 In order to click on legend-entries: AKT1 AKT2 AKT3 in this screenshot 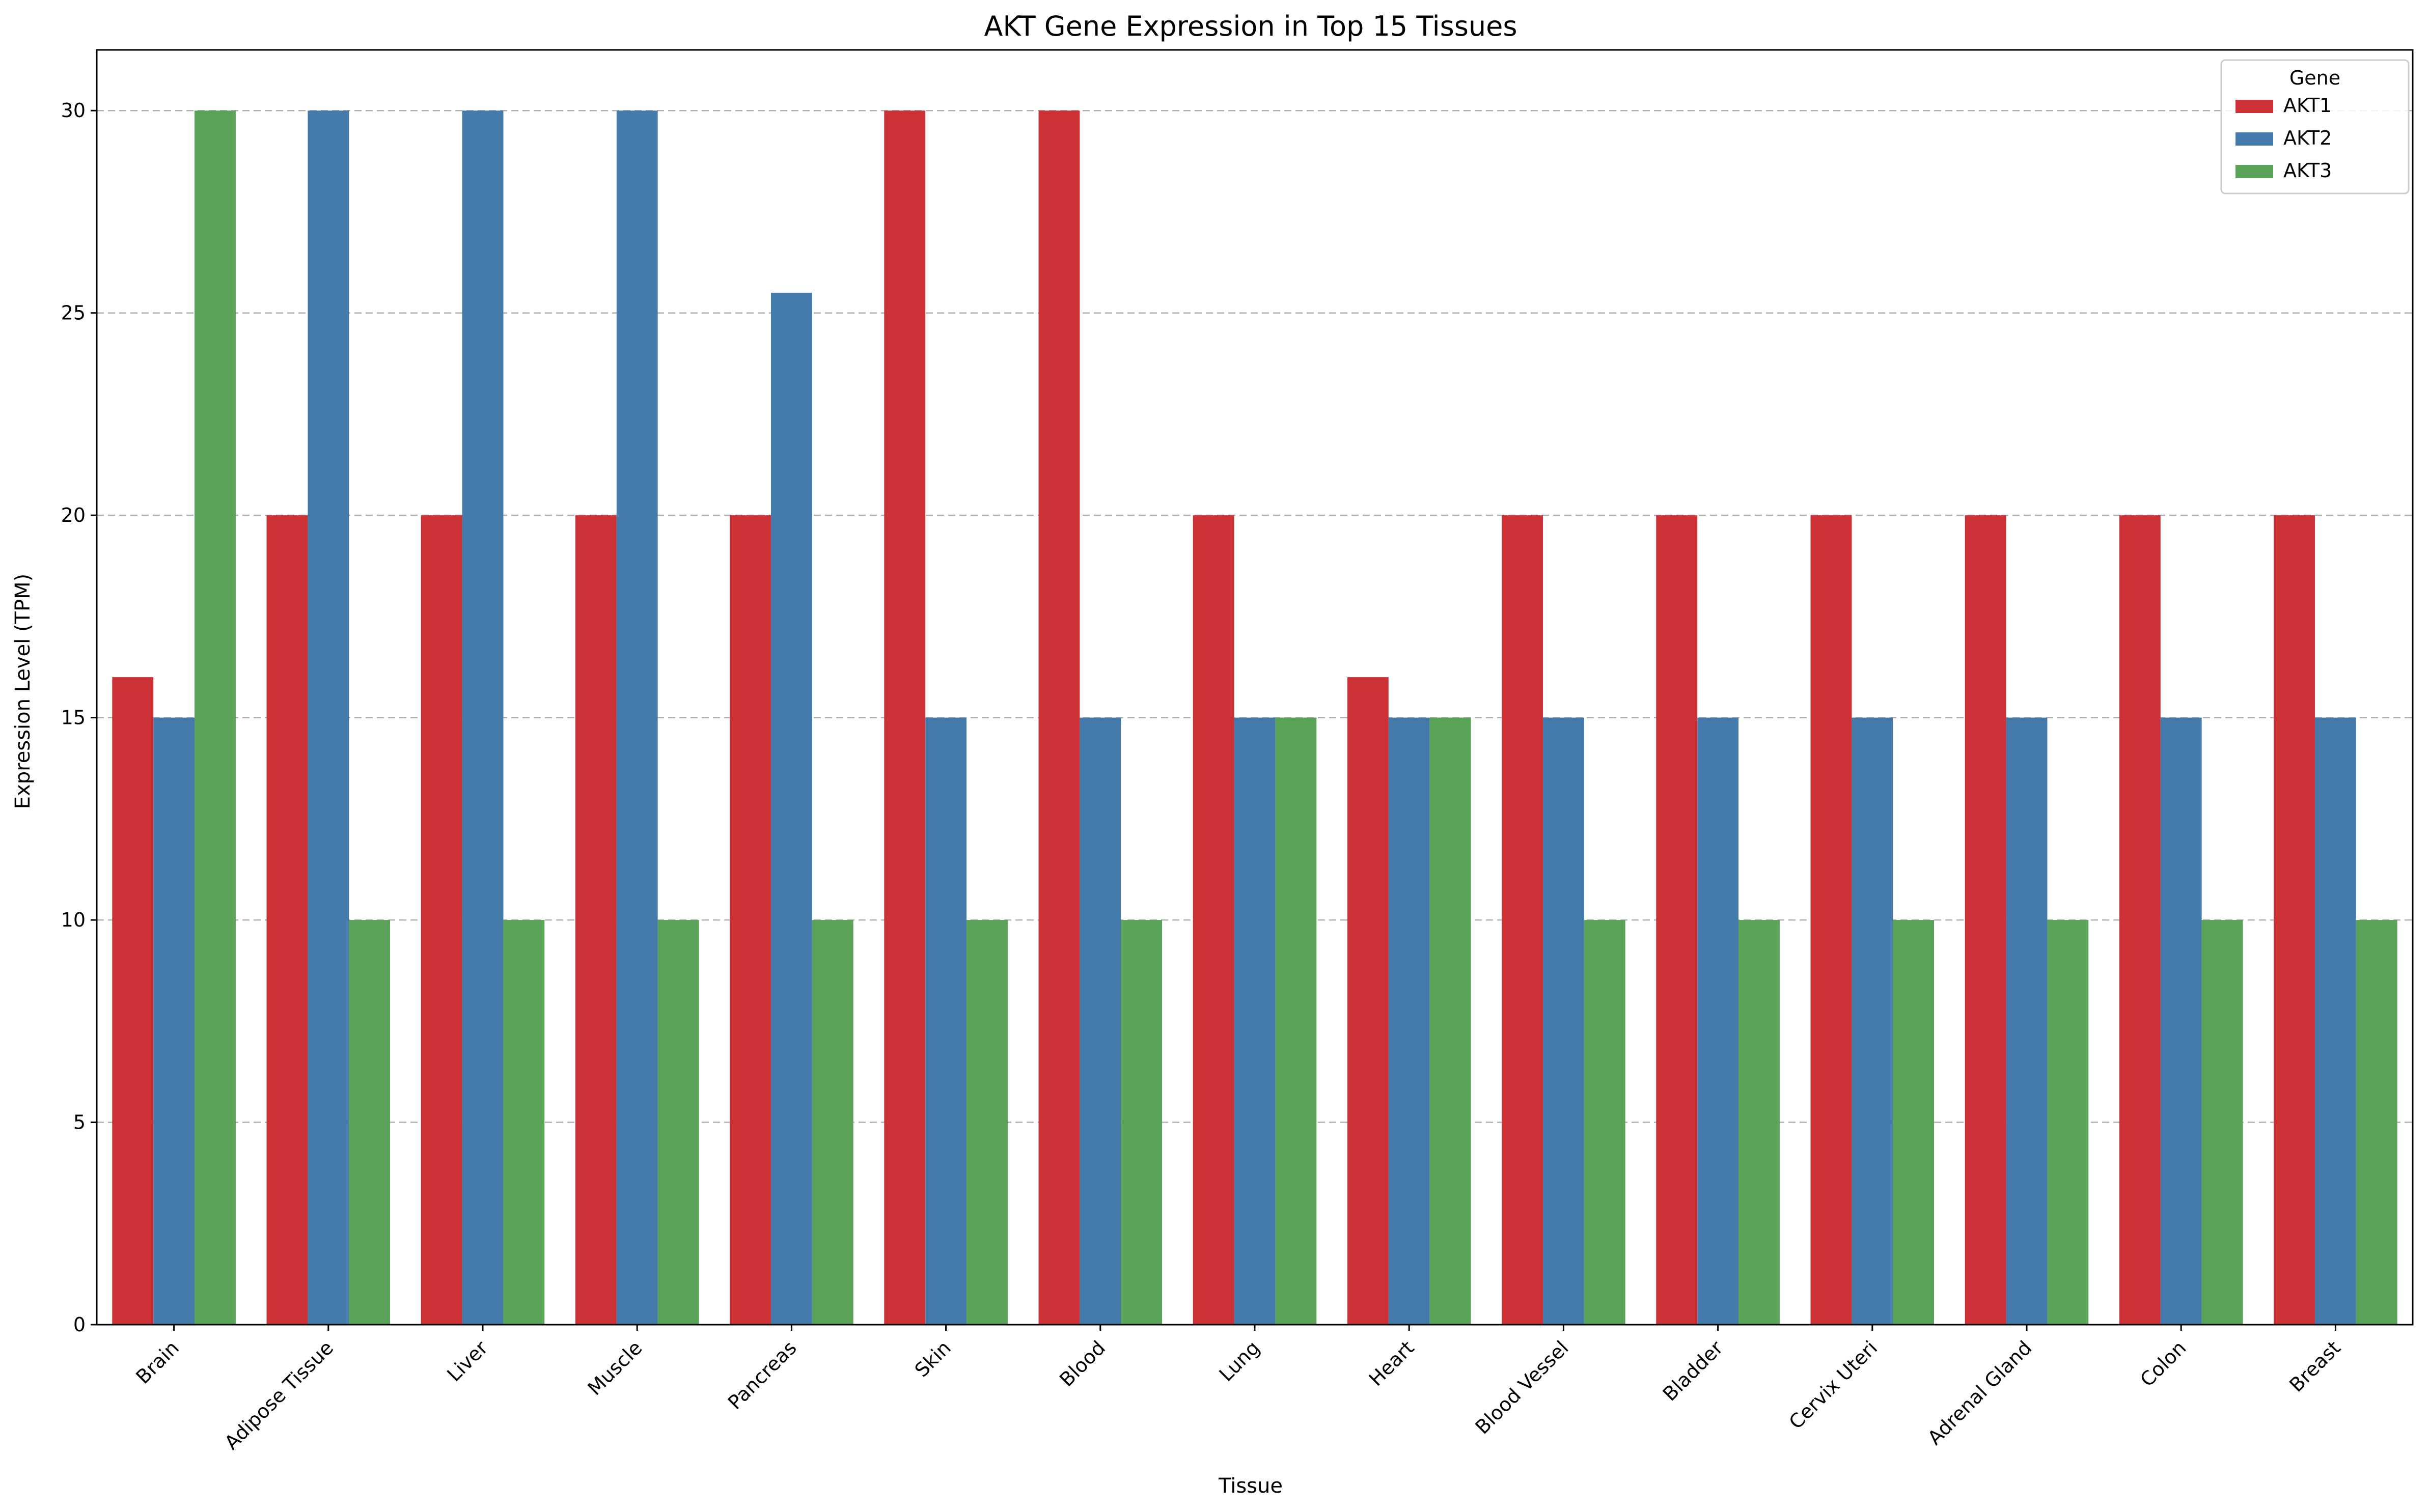, I will do `click(2283, 138)`.